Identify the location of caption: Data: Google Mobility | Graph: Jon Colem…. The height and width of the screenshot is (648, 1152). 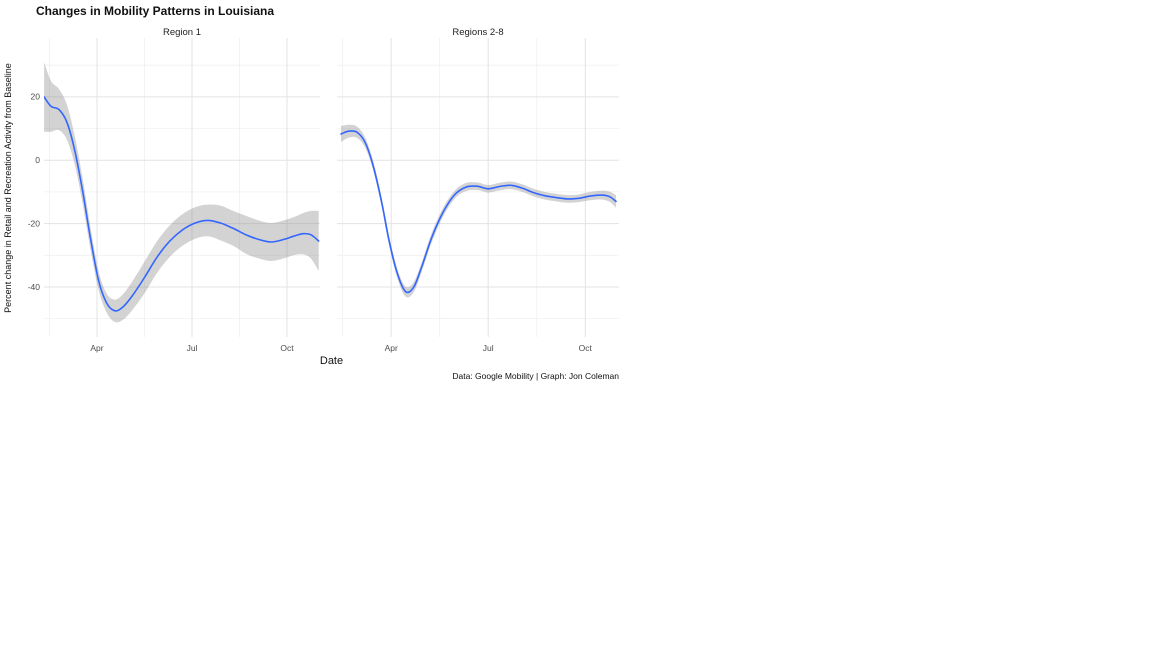
(535, 376).